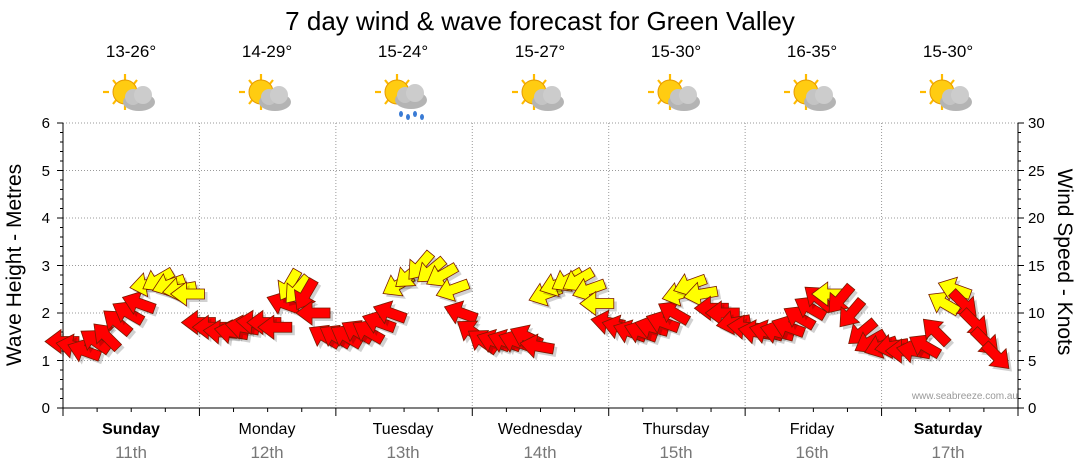  What do you see at coordinates (812, 51) in the screenshot?
I see `temp-range-friday: 16-35°` at bounding box center [812, 51].